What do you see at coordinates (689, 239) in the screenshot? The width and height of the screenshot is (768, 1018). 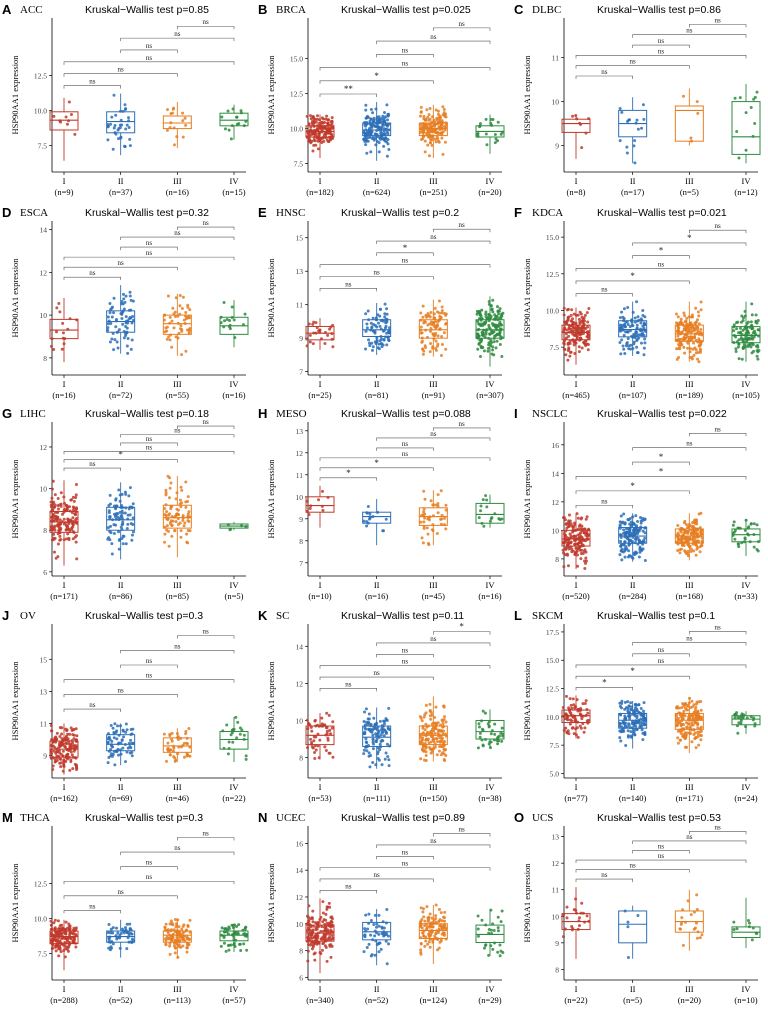 I see `comparison-bracket: *` at bounding box center [689, 239].